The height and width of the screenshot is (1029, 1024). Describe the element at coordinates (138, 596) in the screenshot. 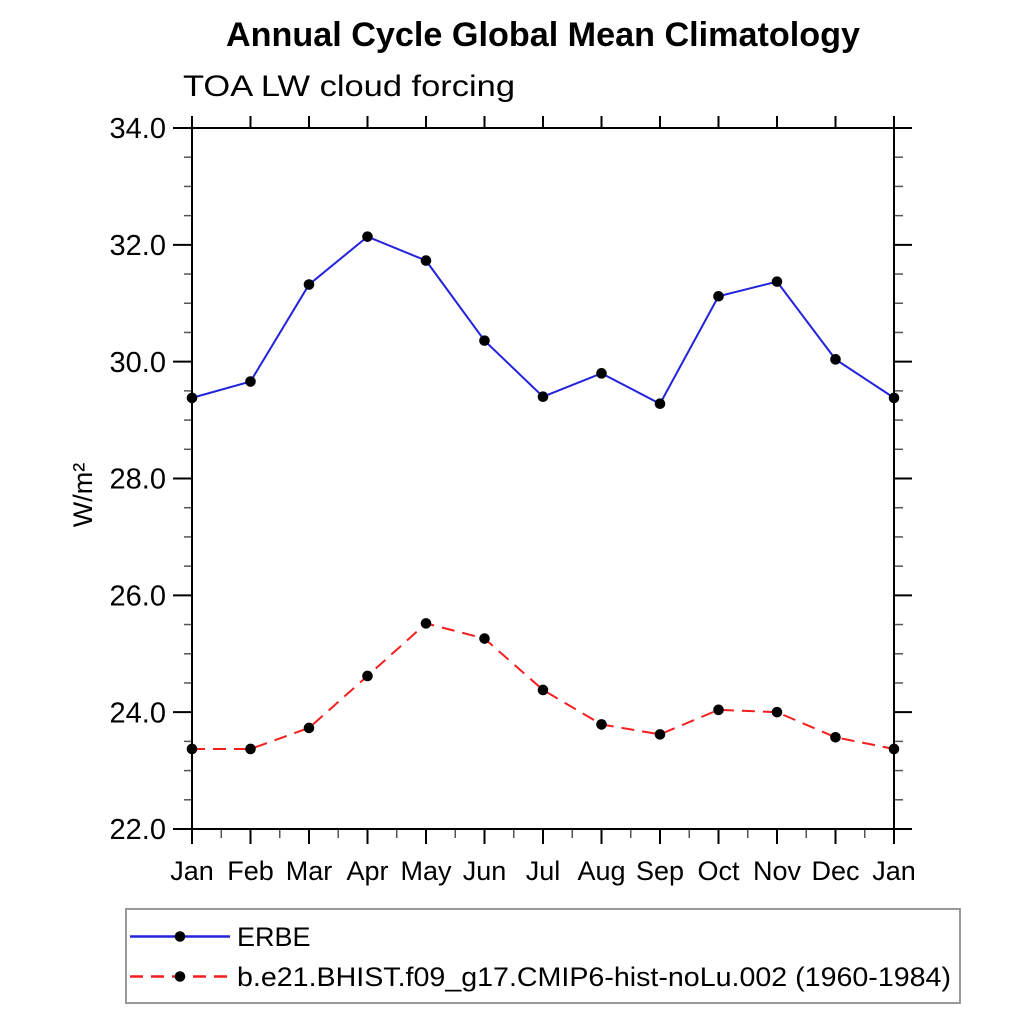

I see `y-tick-label: 26.0` at that location.